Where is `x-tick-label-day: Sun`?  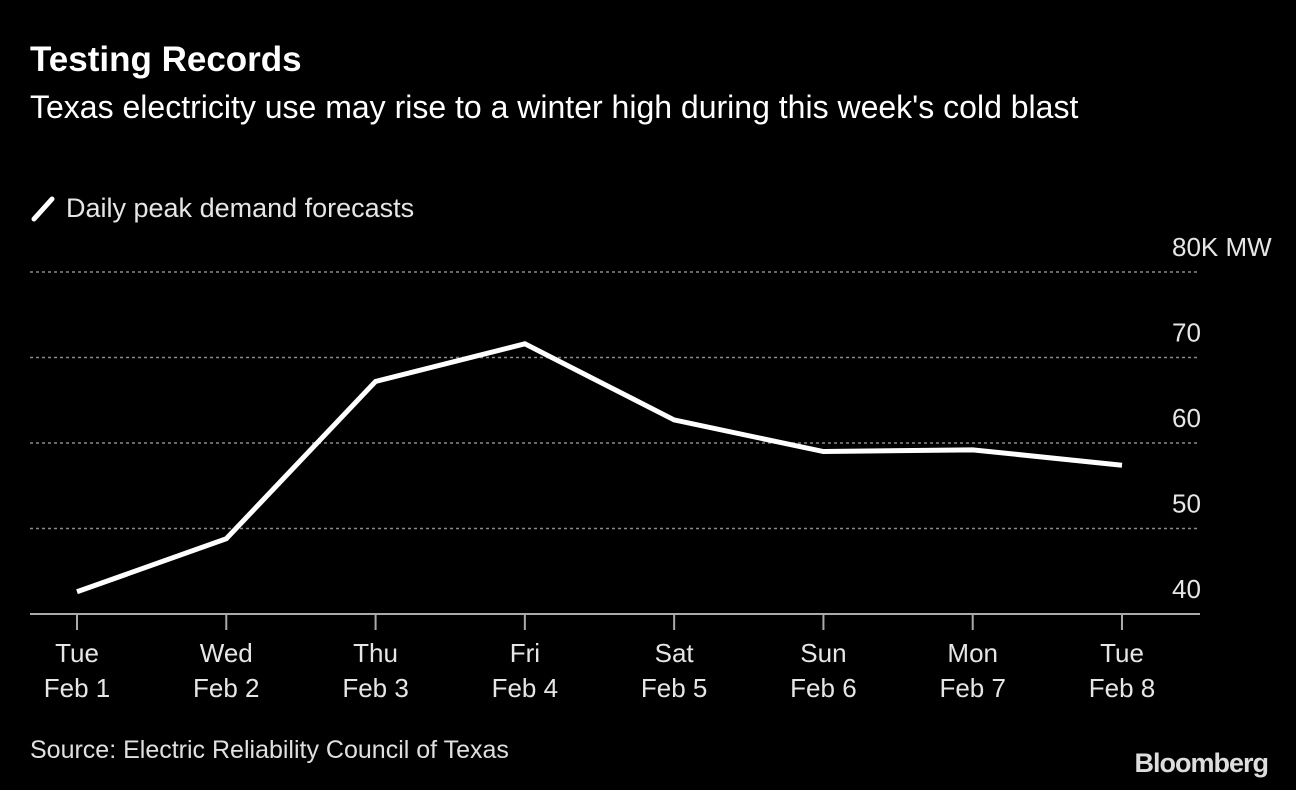 x-tick-label-day: Sun is located at coordinates (823, 653).